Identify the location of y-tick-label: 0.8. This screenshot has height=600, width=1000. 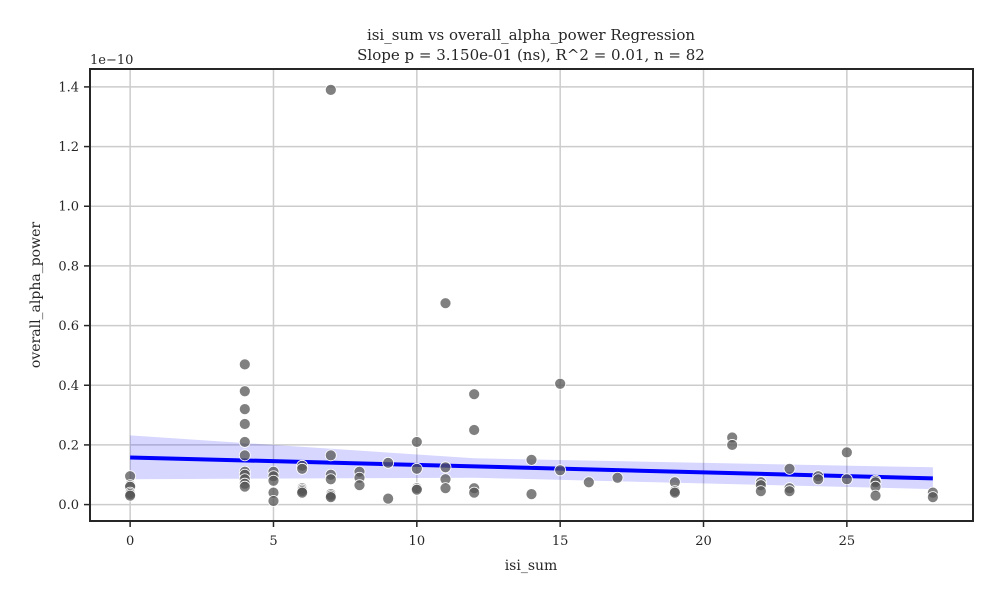
(68, 266).